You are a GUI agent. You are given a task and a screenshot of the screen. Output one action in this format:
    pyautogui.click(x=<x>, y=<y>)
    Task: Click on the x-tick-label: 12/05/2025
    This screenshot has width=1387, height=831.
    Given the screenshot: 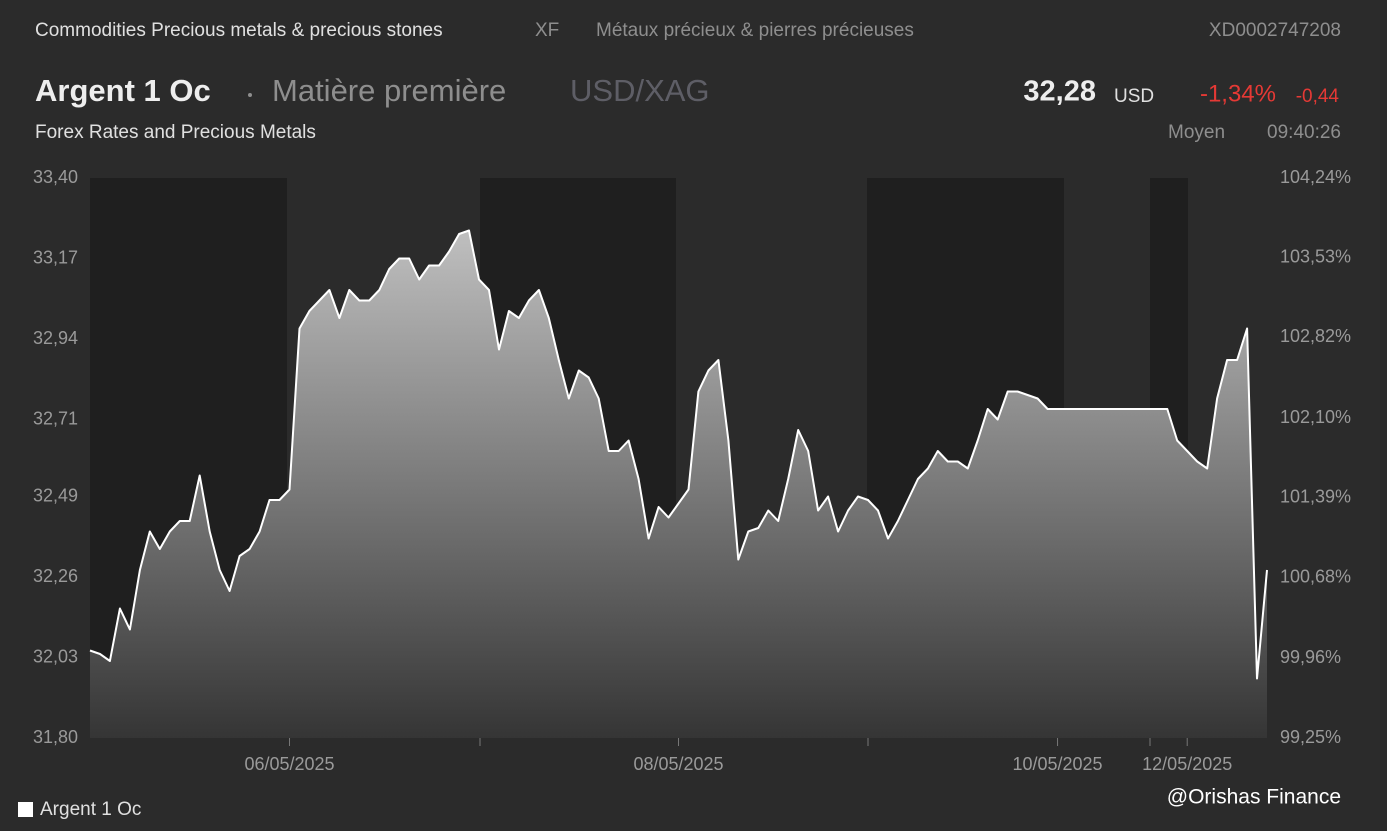 What is the action you would take?
    pyautogui.click(x=1187, y=764)
    